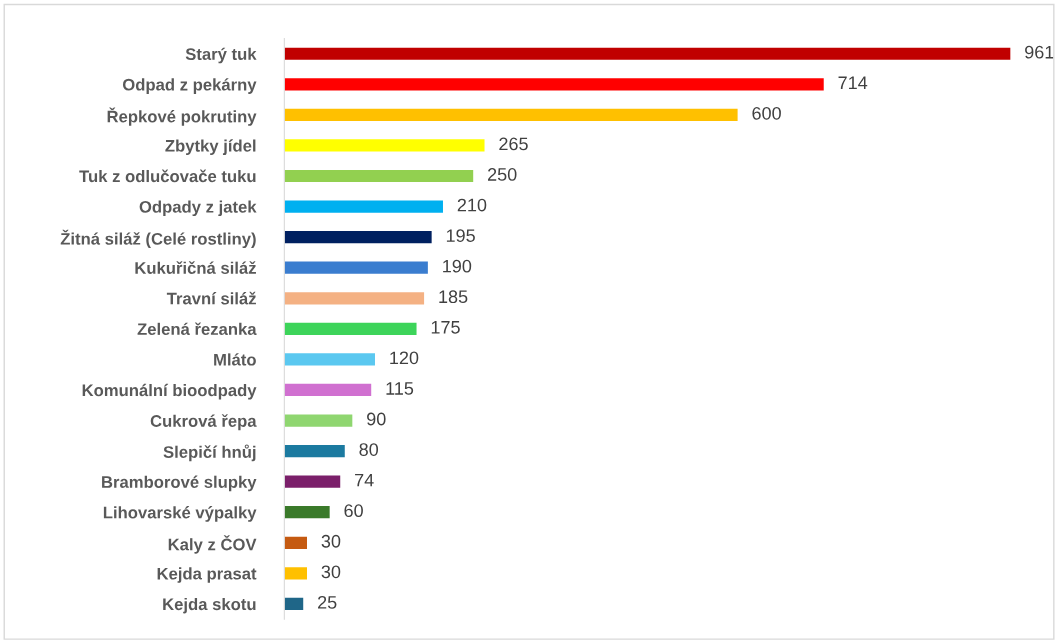 The height and width of the screenshot is (641, 1057). What do you see at coordinates (212, 544) in the screenshot?
I see `y-tick-label: Kaly z ČOV` at bounding box center [212, 544].